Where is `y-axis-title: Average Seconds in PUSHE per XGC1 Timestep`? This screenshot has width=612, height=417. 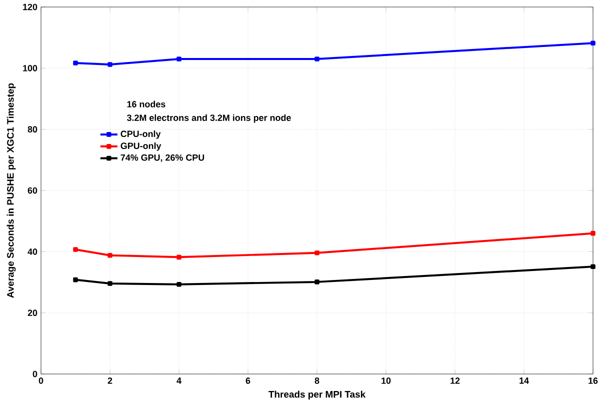 y-axis-title: Average Seconds in PUSHE per XGC1 Timestep is located at coordinates (11, 190).